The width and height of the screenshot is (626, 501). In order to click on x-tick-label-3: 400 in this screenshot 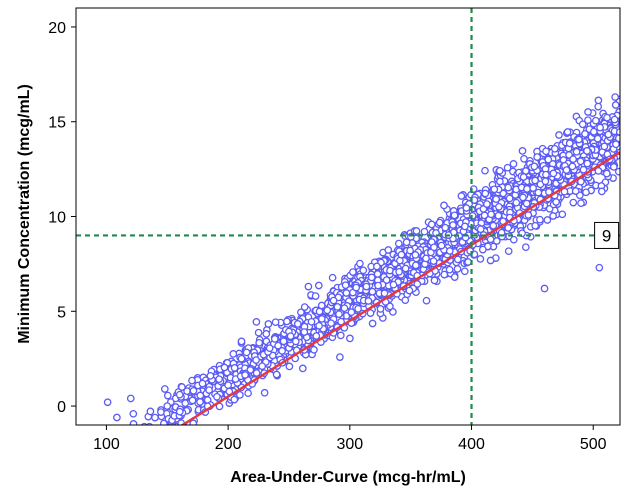, I will do `click(471, 444)`.